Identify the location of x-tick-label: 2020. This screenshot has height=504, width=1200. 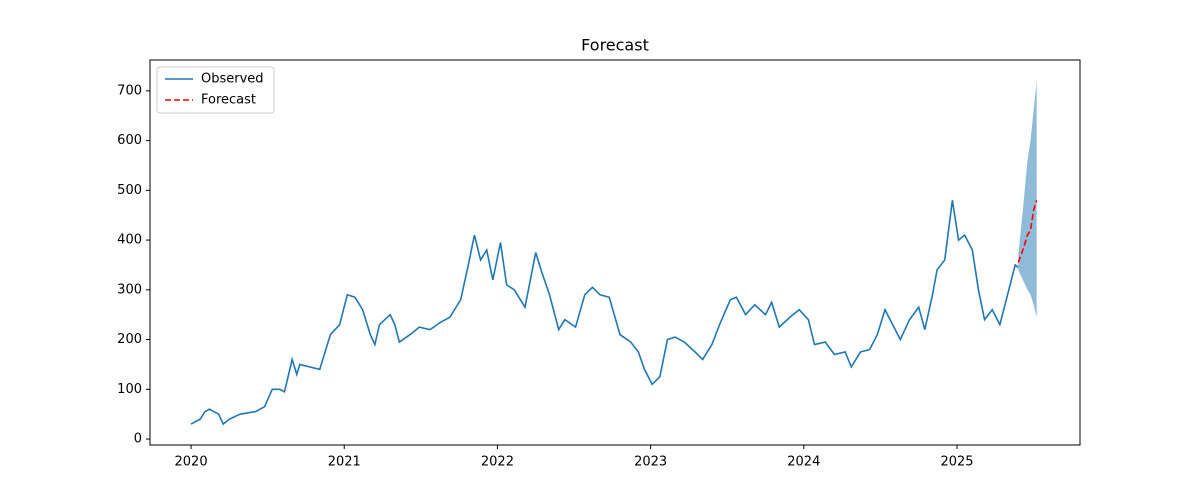
(191, 462).